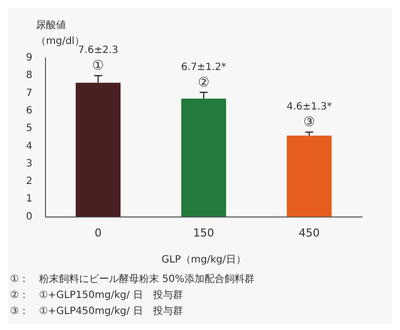 The width and height of the screenshot is (400, 330). I want to click on y-axis-title: 尿酸値（mg/dl）, so click(60, 33).